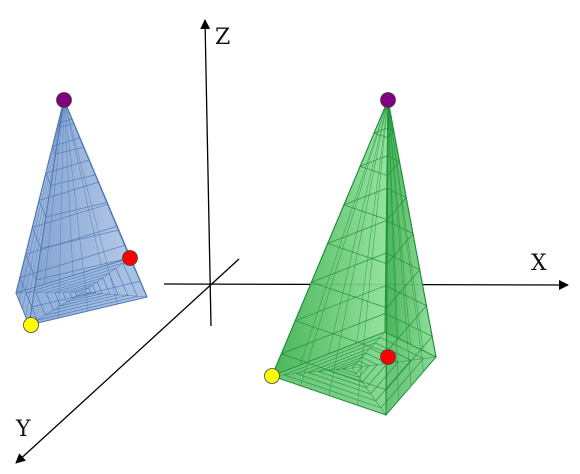 Image resolution: width=580 pixels, height=474 pixels. Describe the element at coordinates (388, 357) in the screenshot. I see `inner-base-vertex-dot` at that location.